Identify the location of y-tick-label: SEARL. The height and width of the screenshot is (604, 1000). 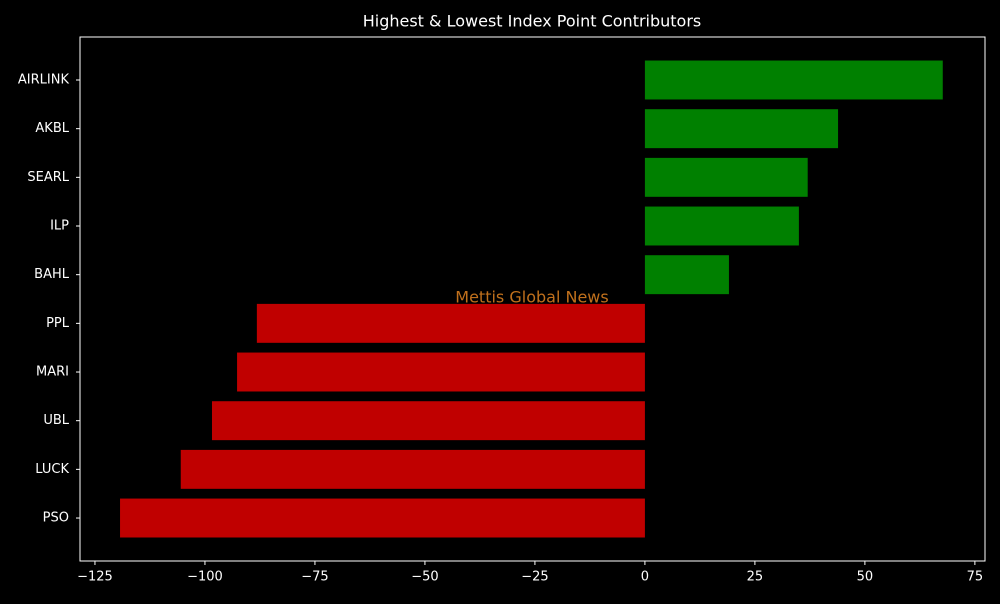
(48, 177).